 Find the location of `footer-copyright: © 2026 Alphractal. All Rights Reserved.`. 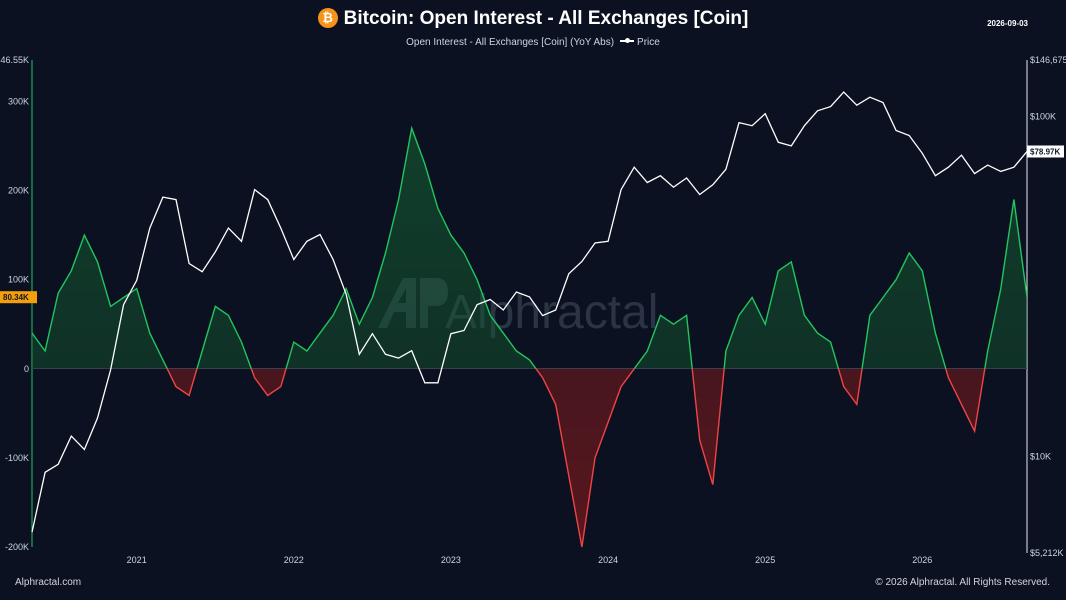

footer-copyright: © 2026 Alphractal. All Rights Reserved. is located at coordinates (962, 582).